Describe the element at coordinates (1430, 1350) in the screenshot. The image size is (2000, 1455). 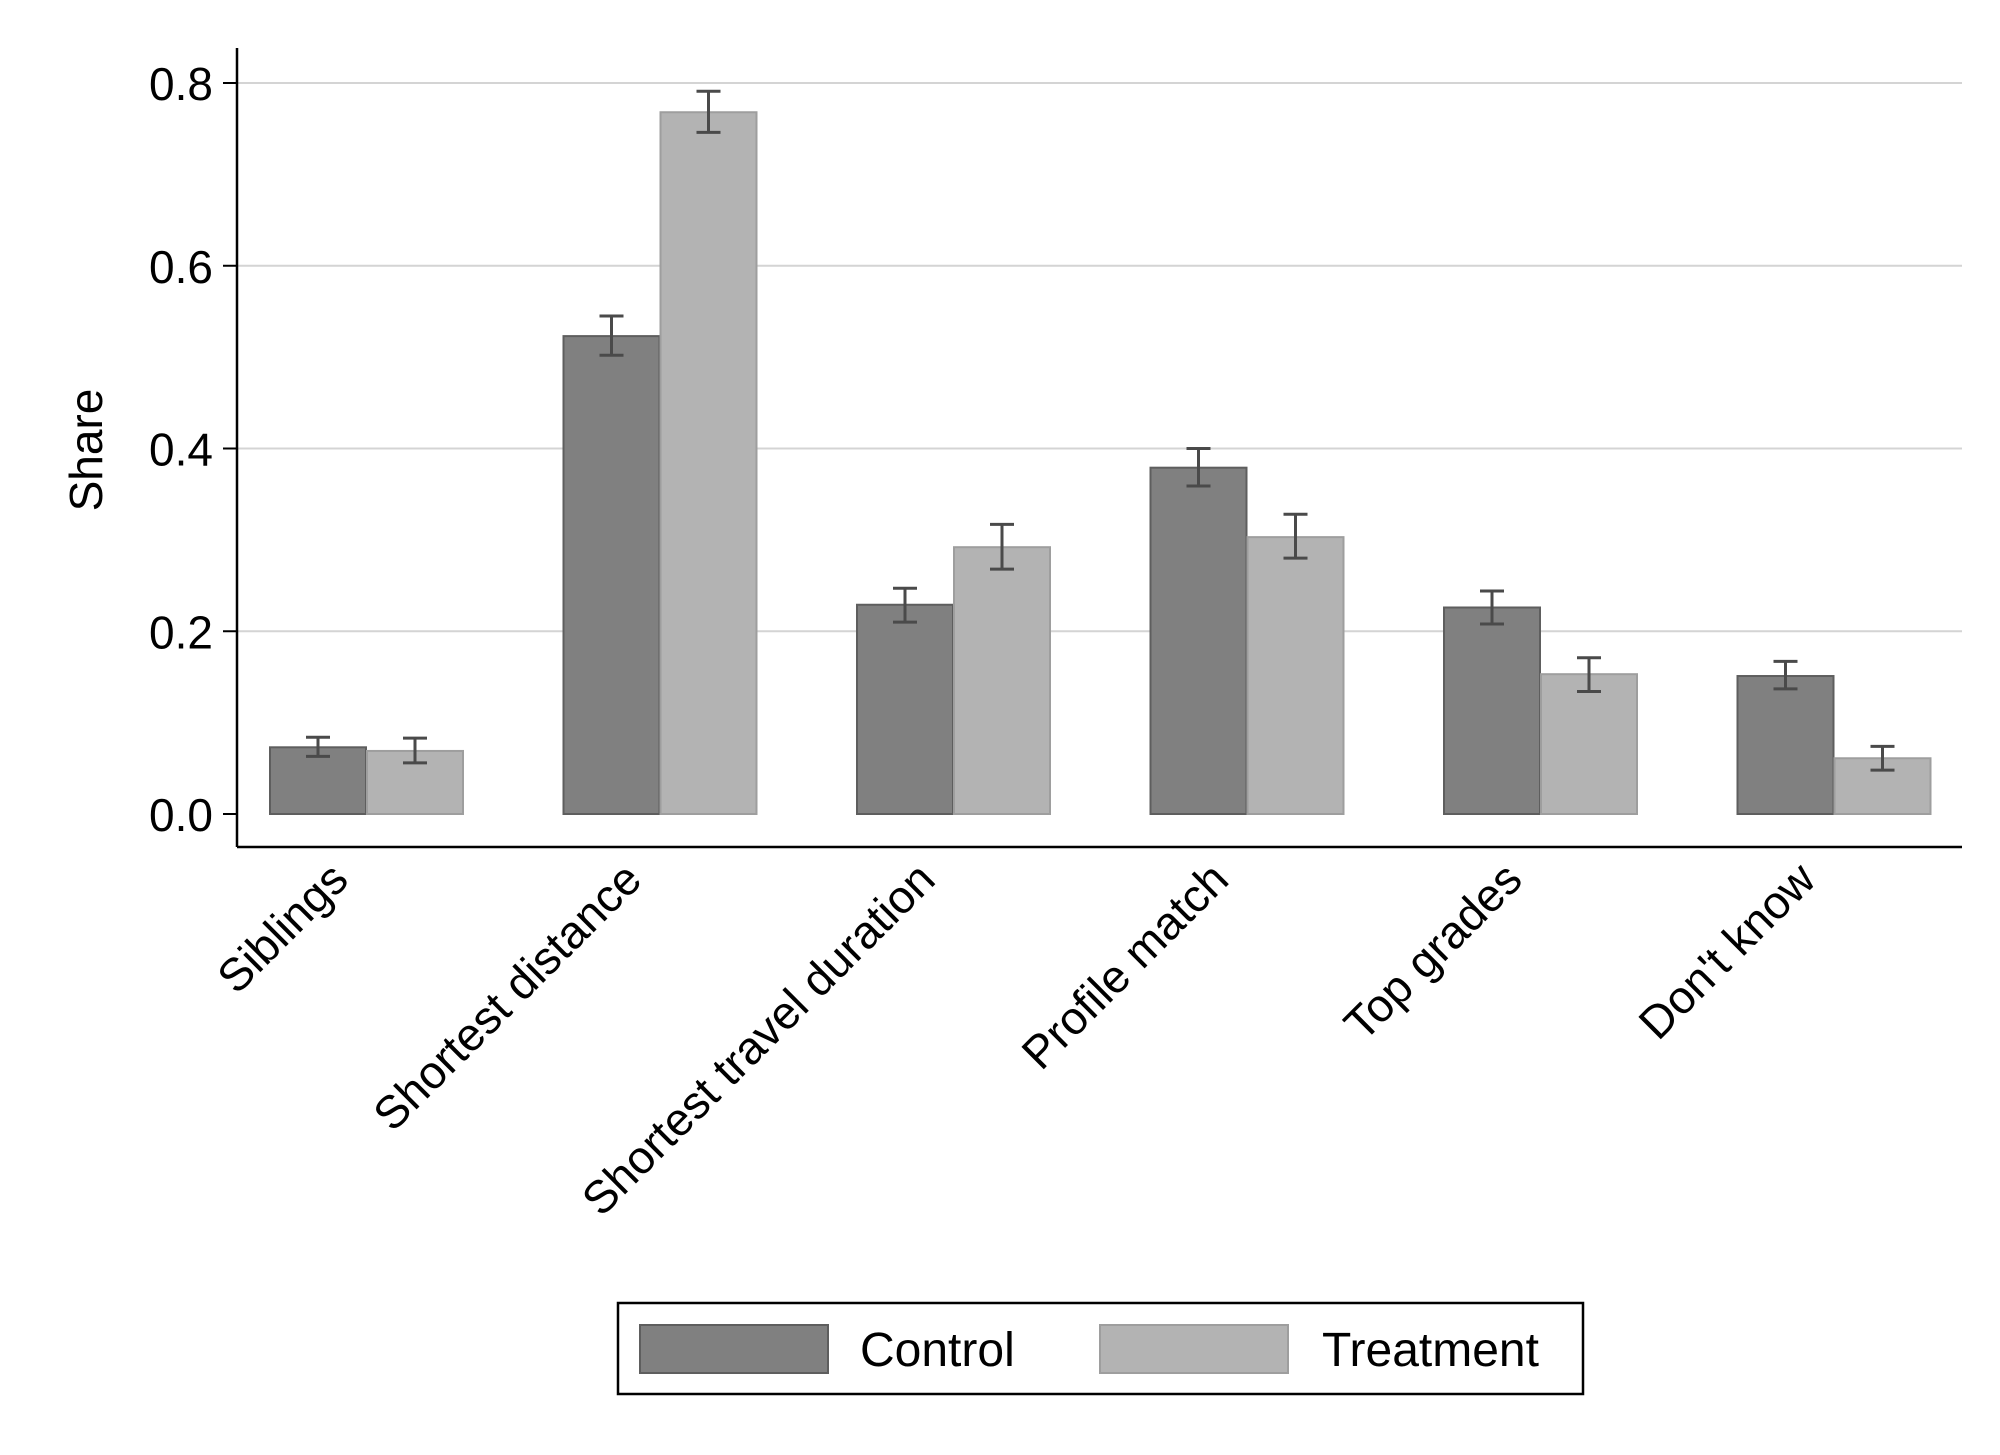
I see `legend-label: Treatment` at that location.